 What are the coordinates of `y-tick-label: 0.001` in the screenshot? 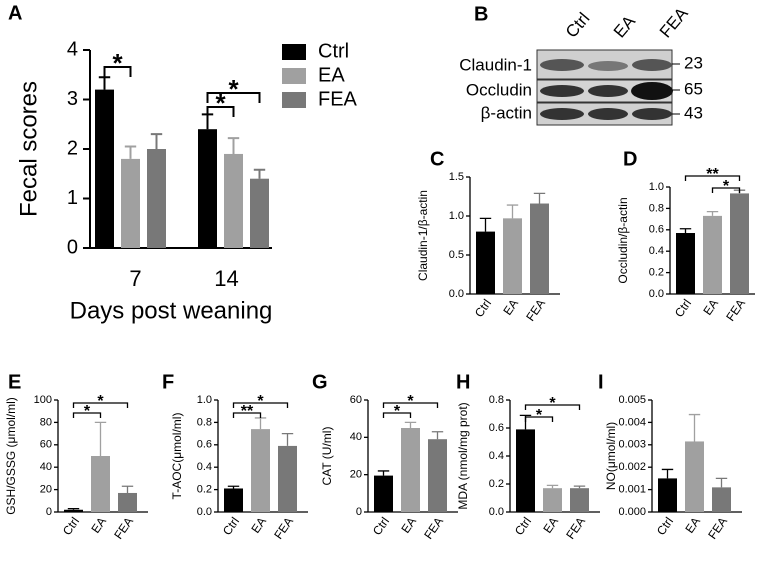 It's located at (632, 490).